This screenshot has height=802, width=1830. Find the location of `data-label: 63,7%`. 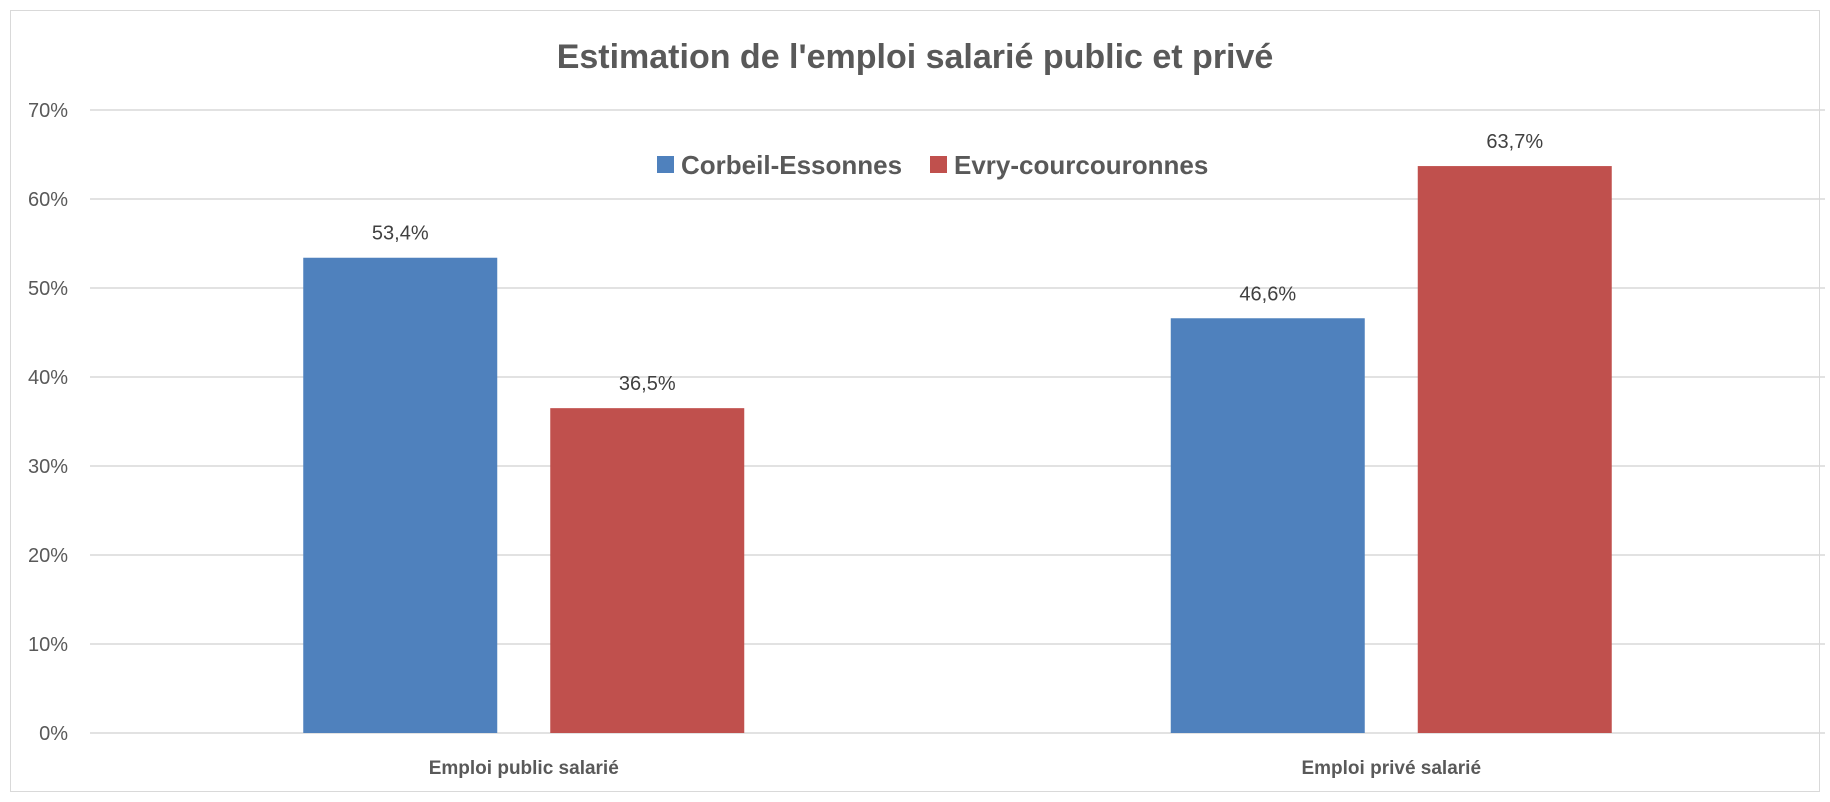

data-label: 63,7% is located at coordinates (1514, 142).